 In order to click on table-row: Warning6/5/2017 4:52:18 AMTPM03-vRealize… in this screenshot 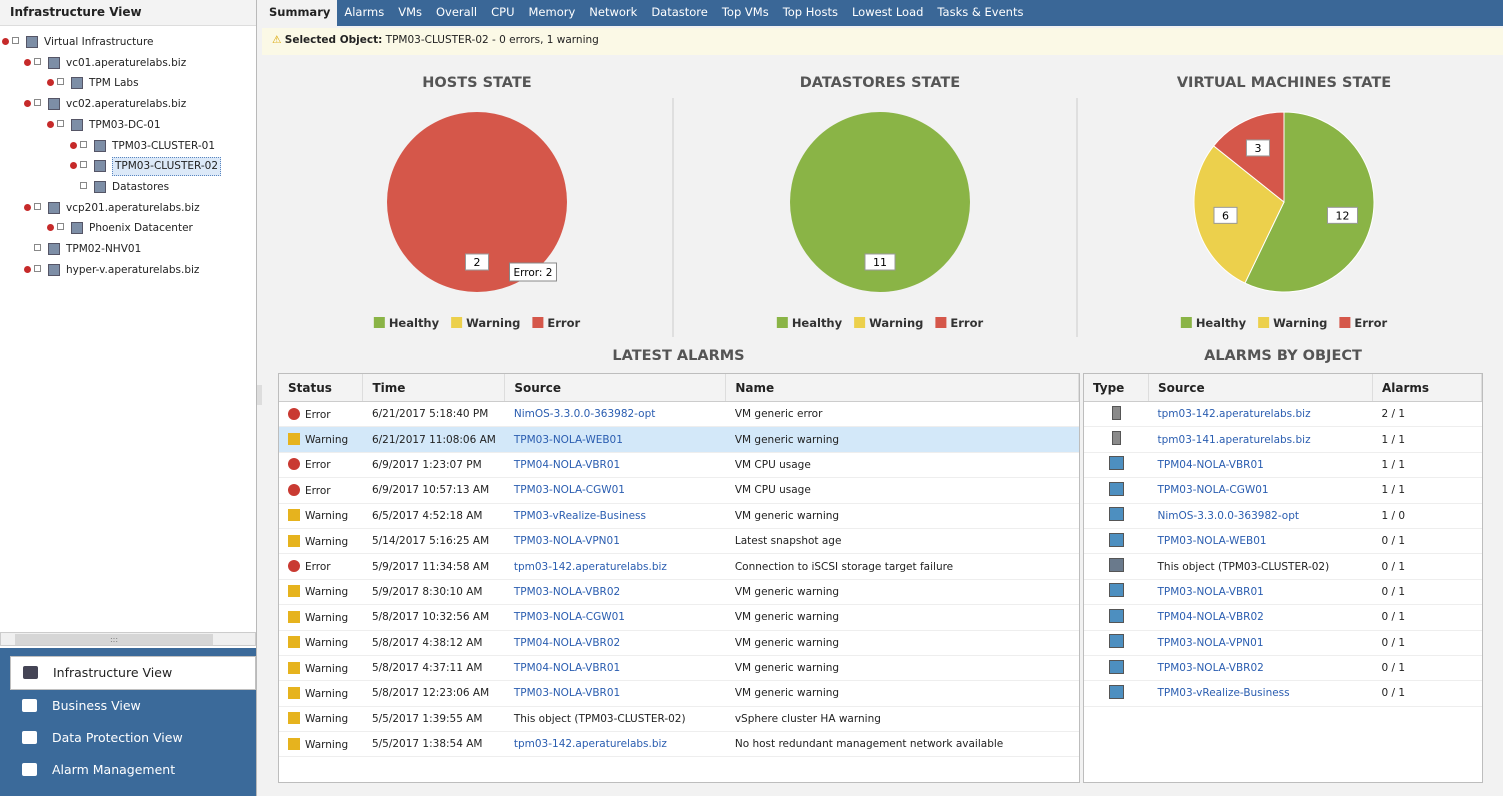, I will do `click(679, 515)`.